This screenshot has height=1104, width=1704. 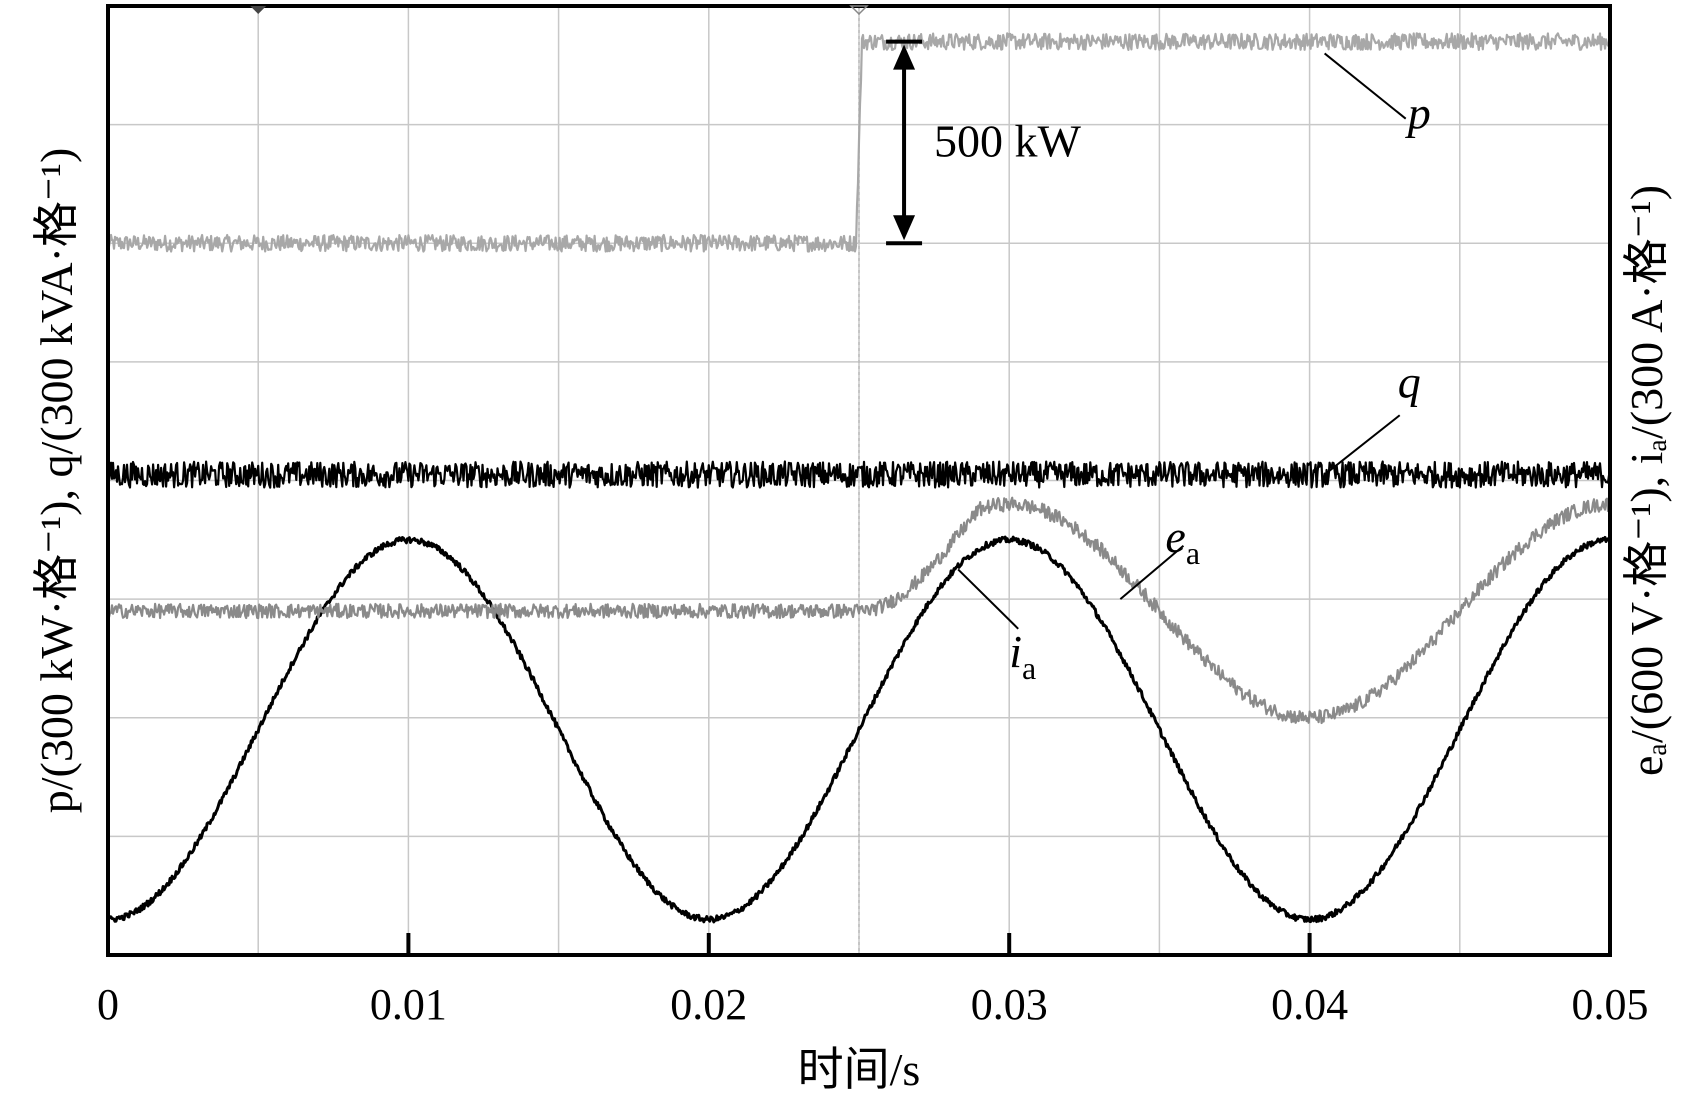 I want to click on leader-q, so click(x=1362, y=445).